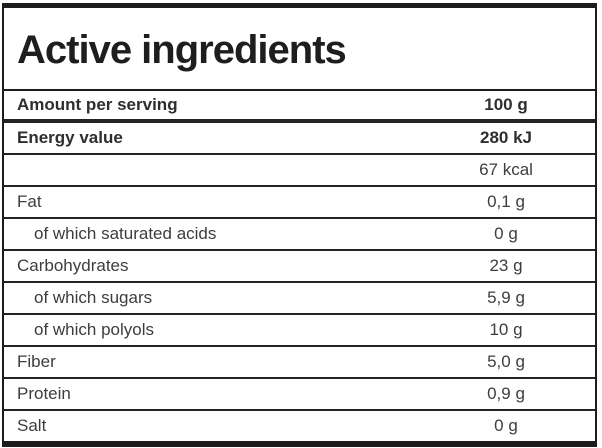  What do you see at coordinates (299, 299) in the screenshot?
I see `table-row-sugars: of which sugars 5,9 g` at bounding box center [299, 299].